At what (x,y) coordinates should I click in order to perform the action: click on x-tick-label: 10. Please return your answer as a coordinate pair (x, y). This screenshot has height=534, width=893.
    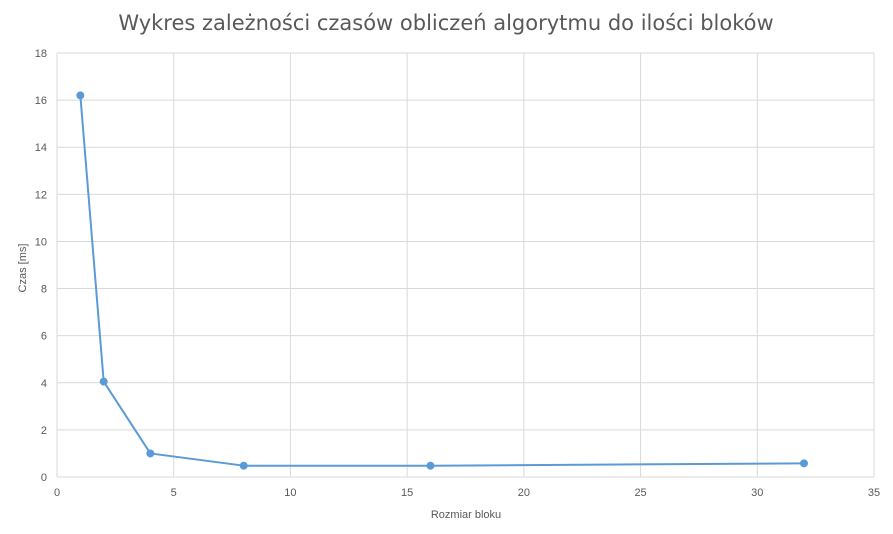
    Looking at the image, I should click on (290, 493).